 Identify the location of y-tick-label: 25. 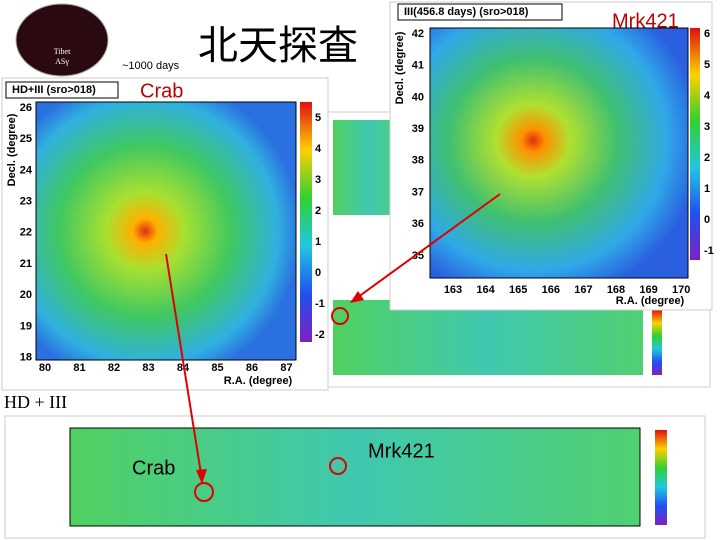
(26, 139).